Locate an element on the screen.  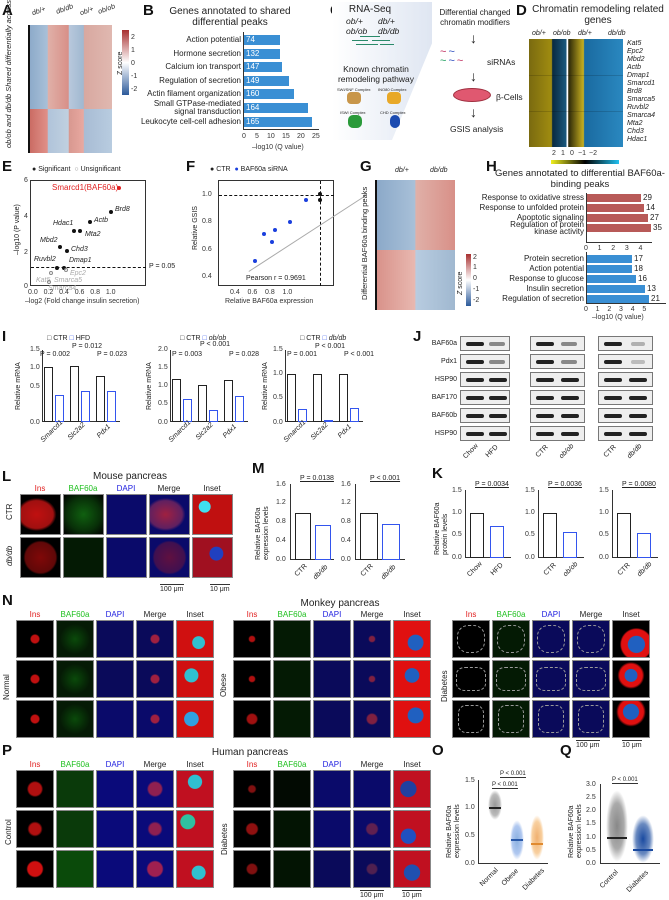
row-label-ctr: CTR is located at coordinates (9, 511).